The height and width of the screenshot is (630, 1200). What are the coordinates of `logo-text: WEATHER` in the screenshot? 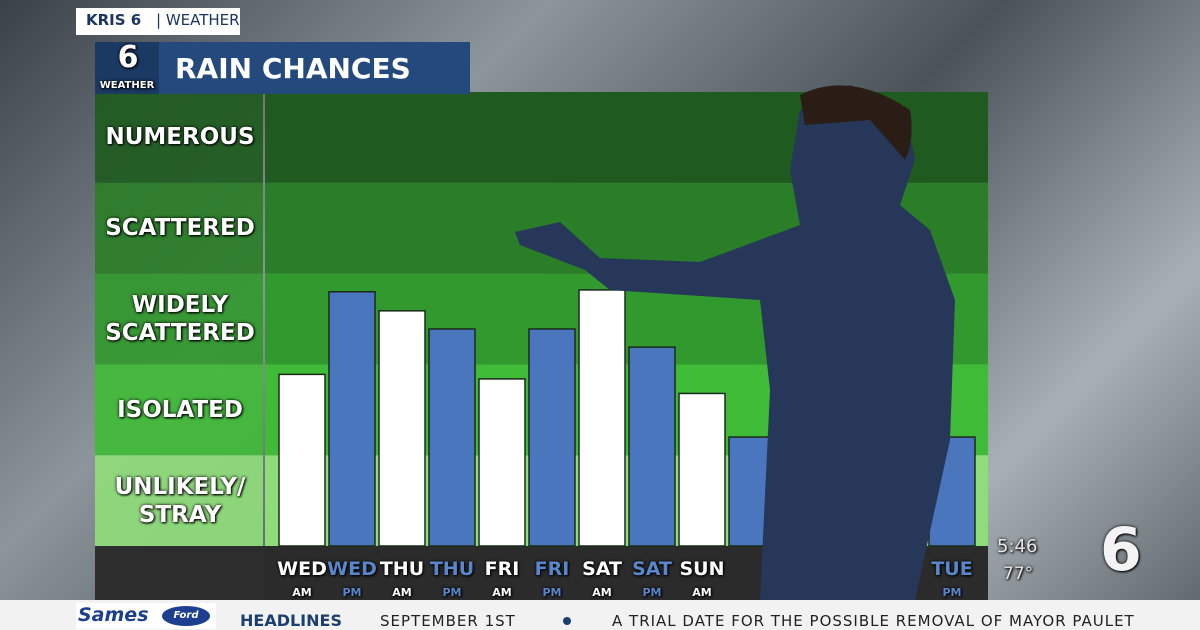 It's located at (127, 85).